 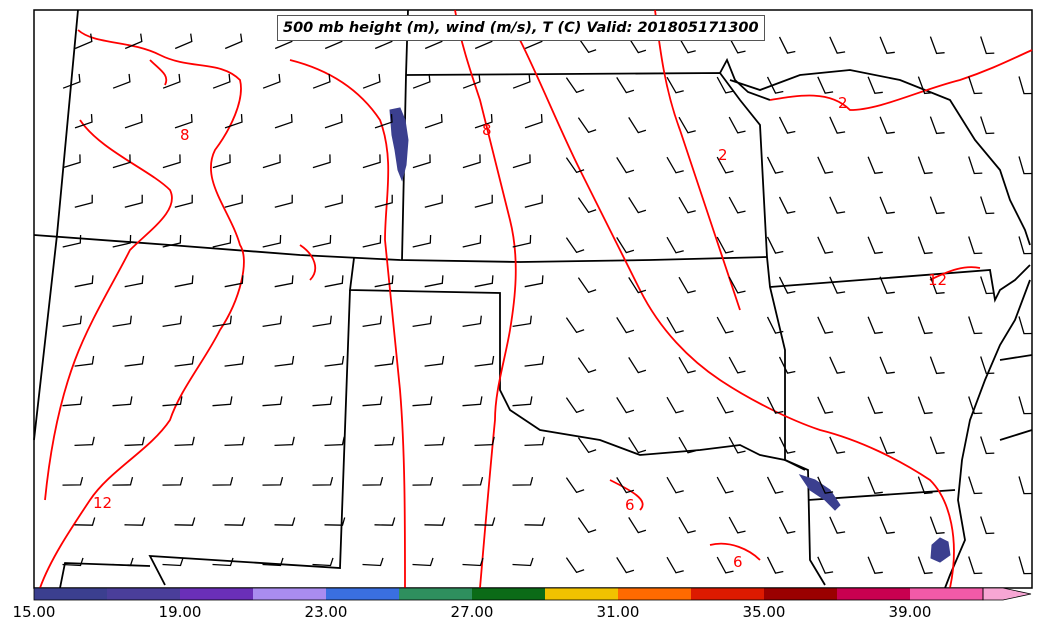 I want to click on colorbar-tick-label: 35.00, so click(x=764, y=612).